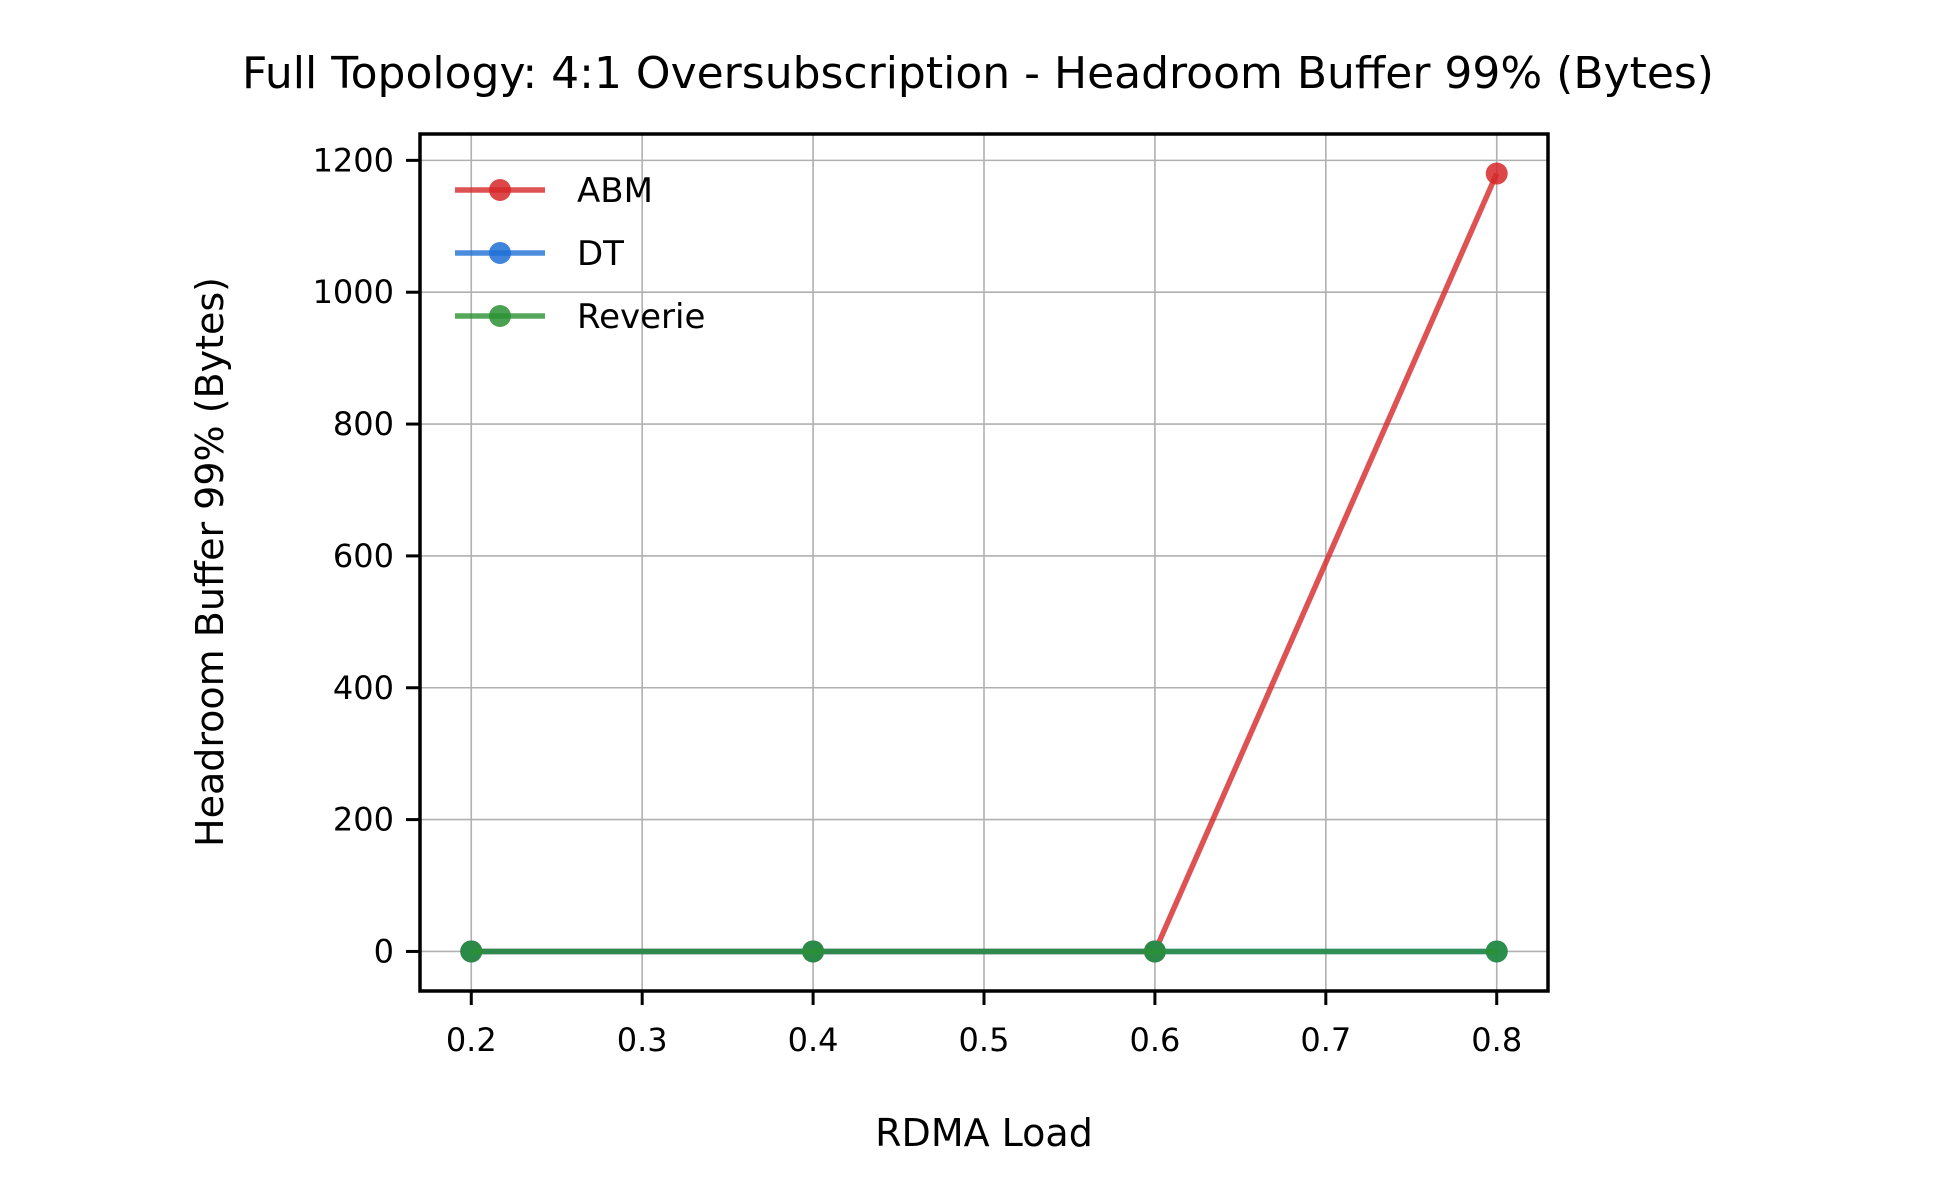 The height and width of the screenshot is (1202, 1957). I want to click on y-tick-label: 200, so click(363, 820).